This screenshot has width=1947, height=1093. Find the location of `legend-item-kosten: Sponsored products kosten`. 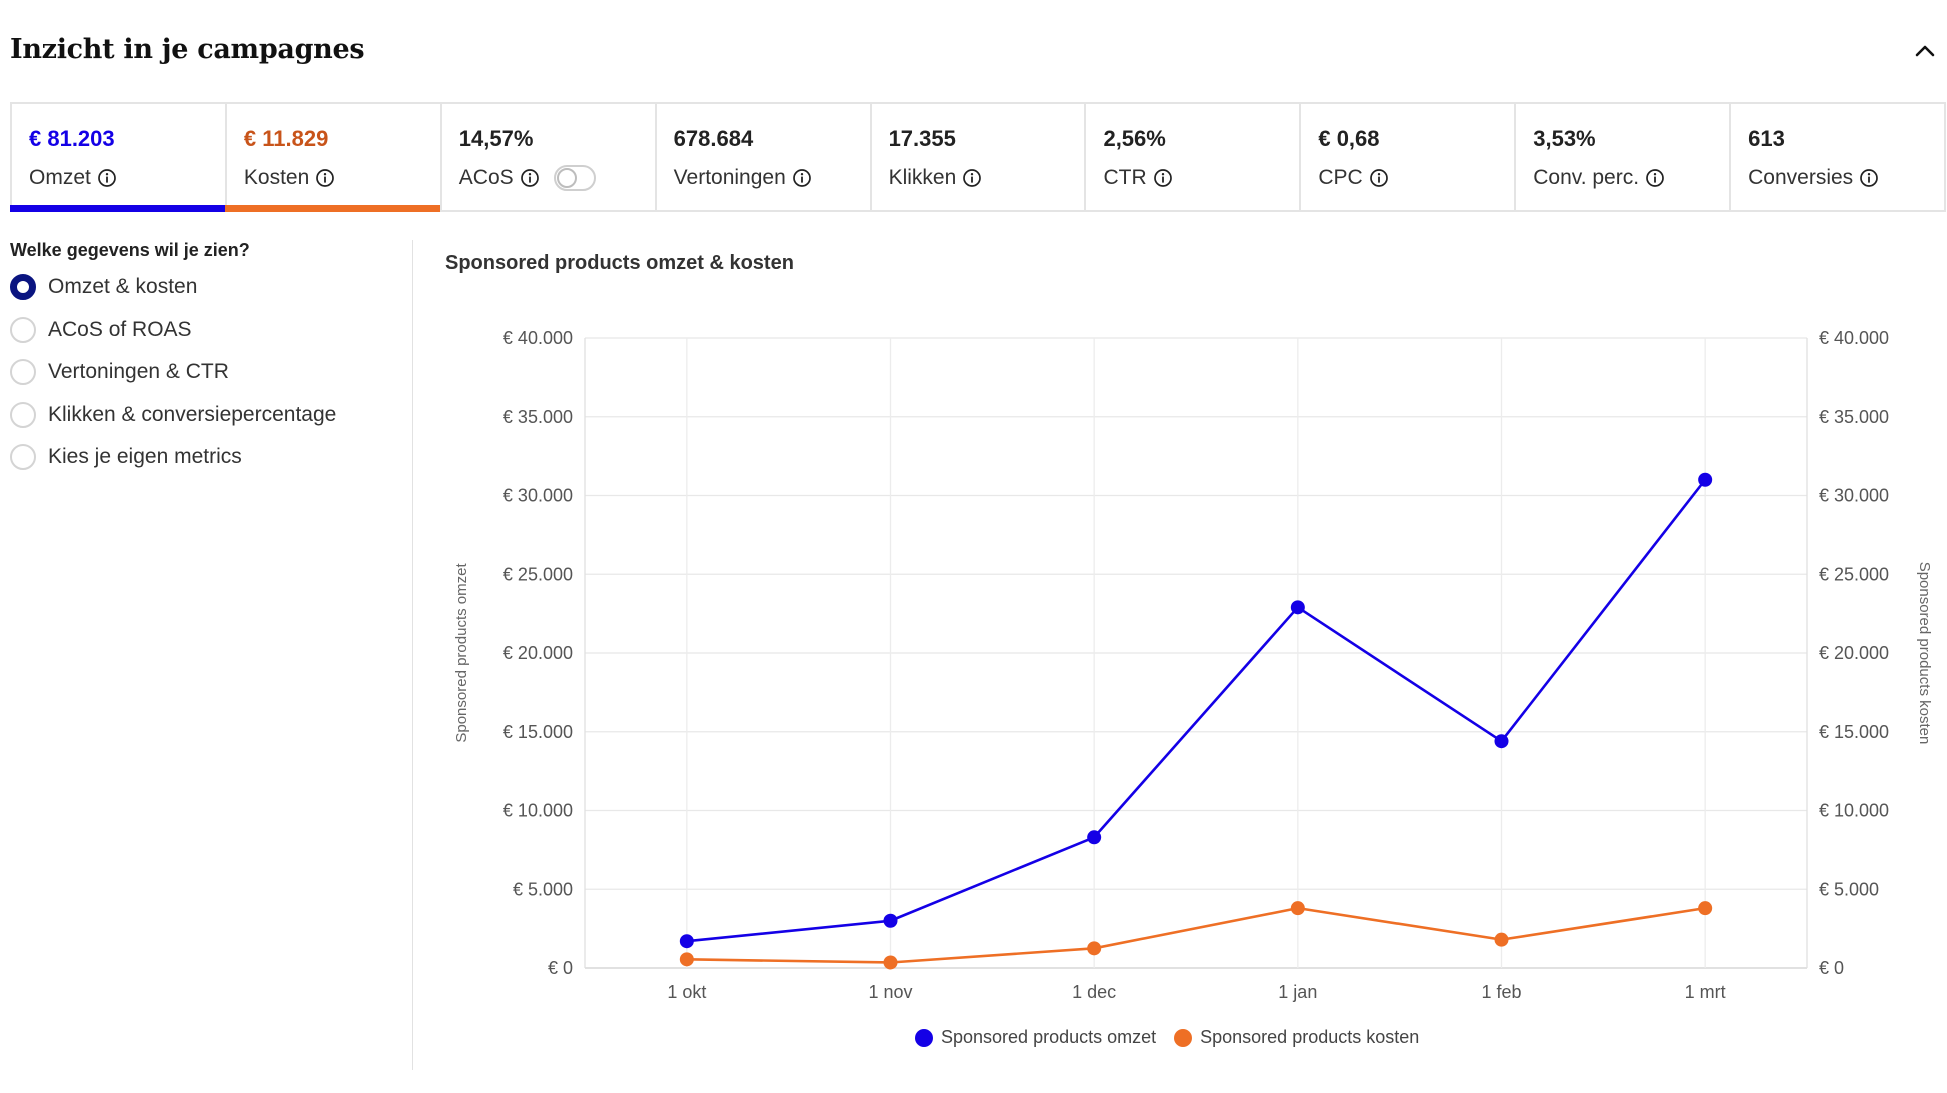

legend-item-kosten: Sponsored products kosten is located at coordinates (1296, 1037).